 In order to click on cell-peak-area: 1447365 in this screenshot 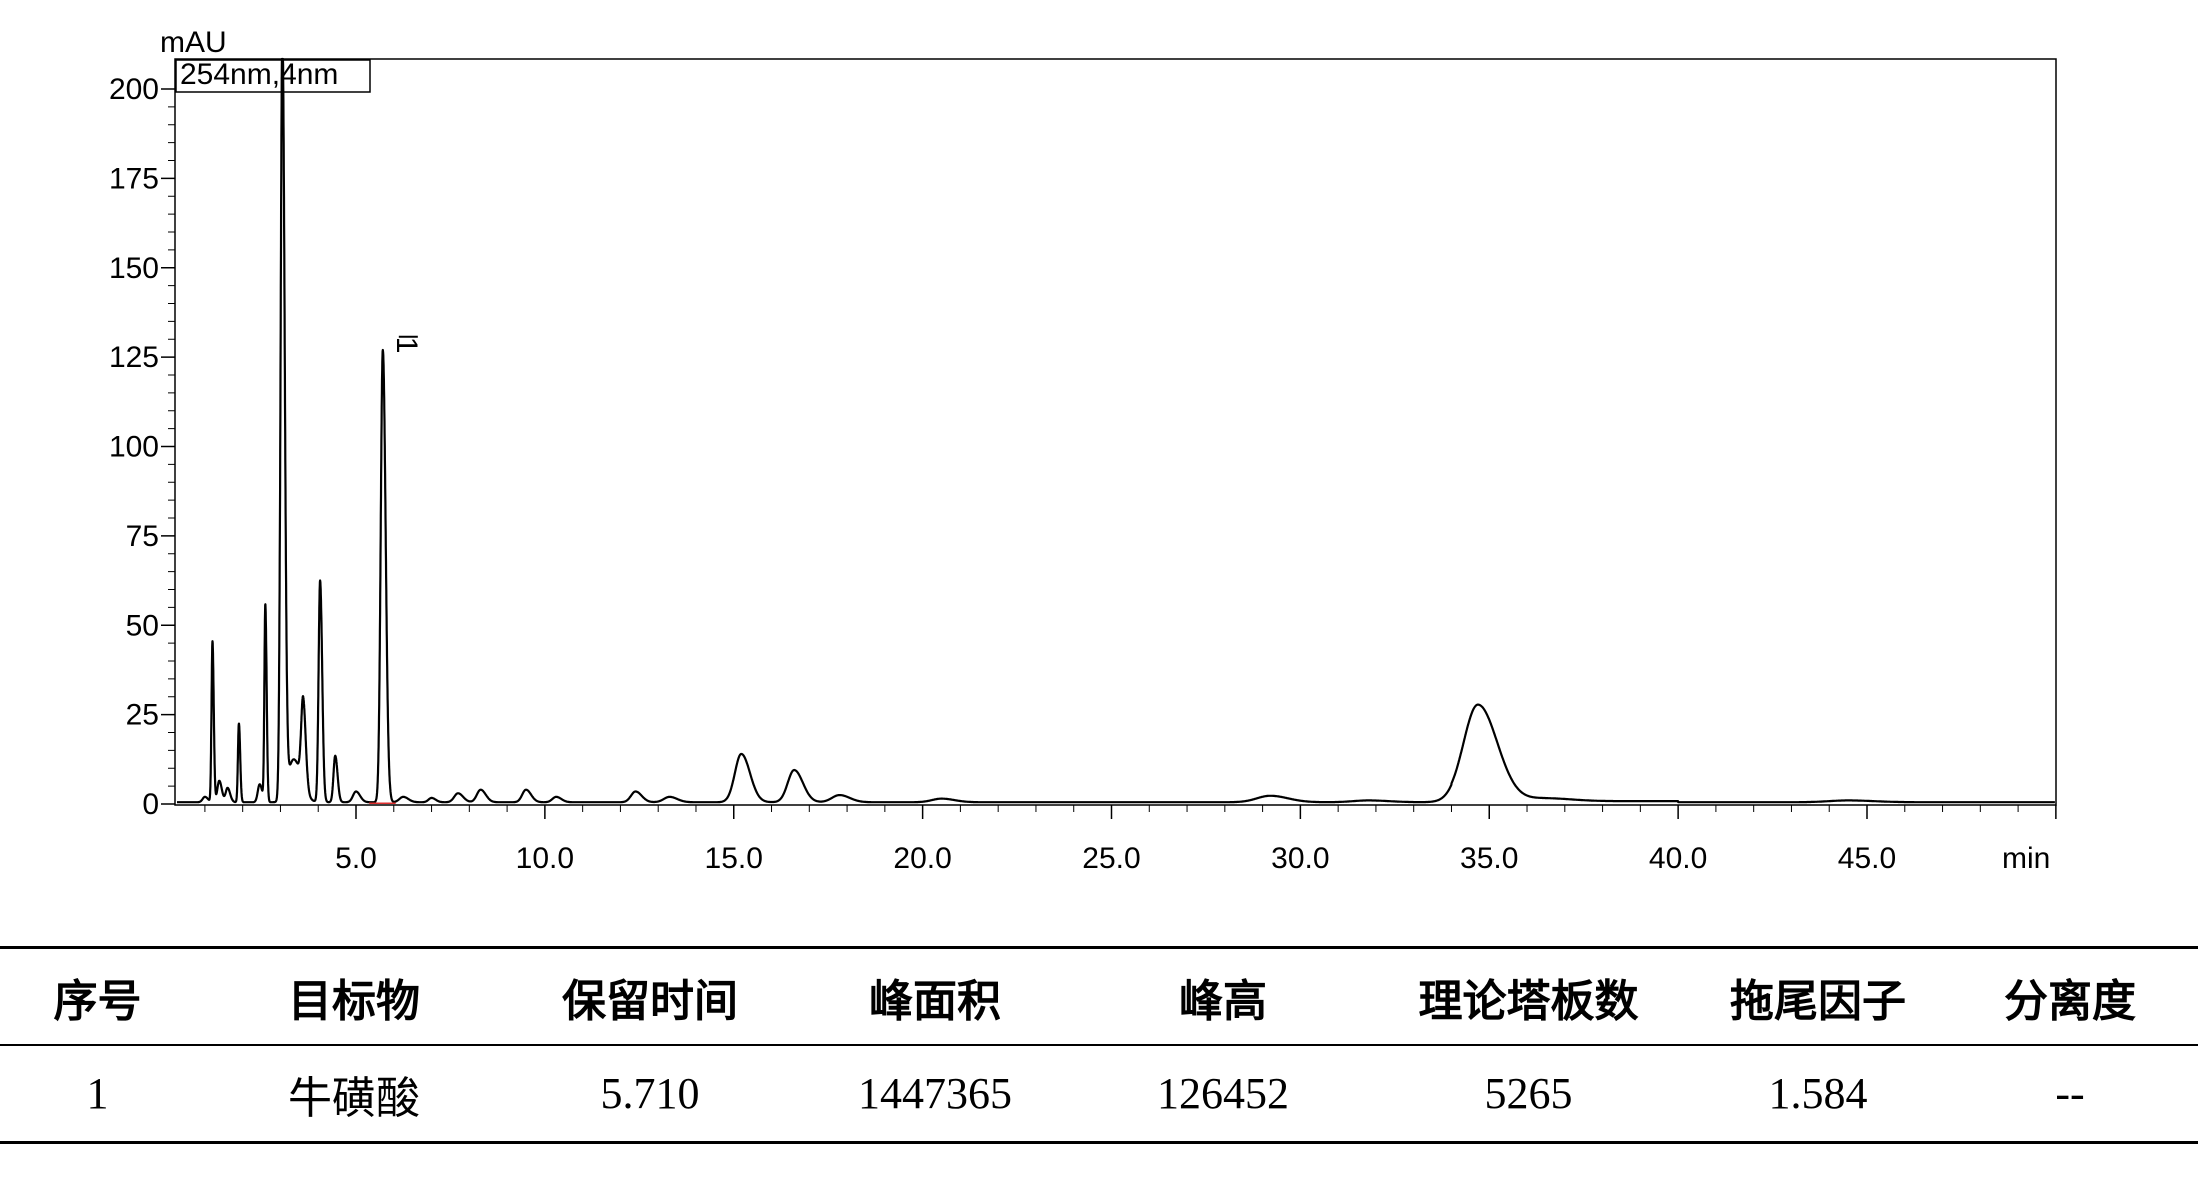, I will do `click(935, 1094)`.